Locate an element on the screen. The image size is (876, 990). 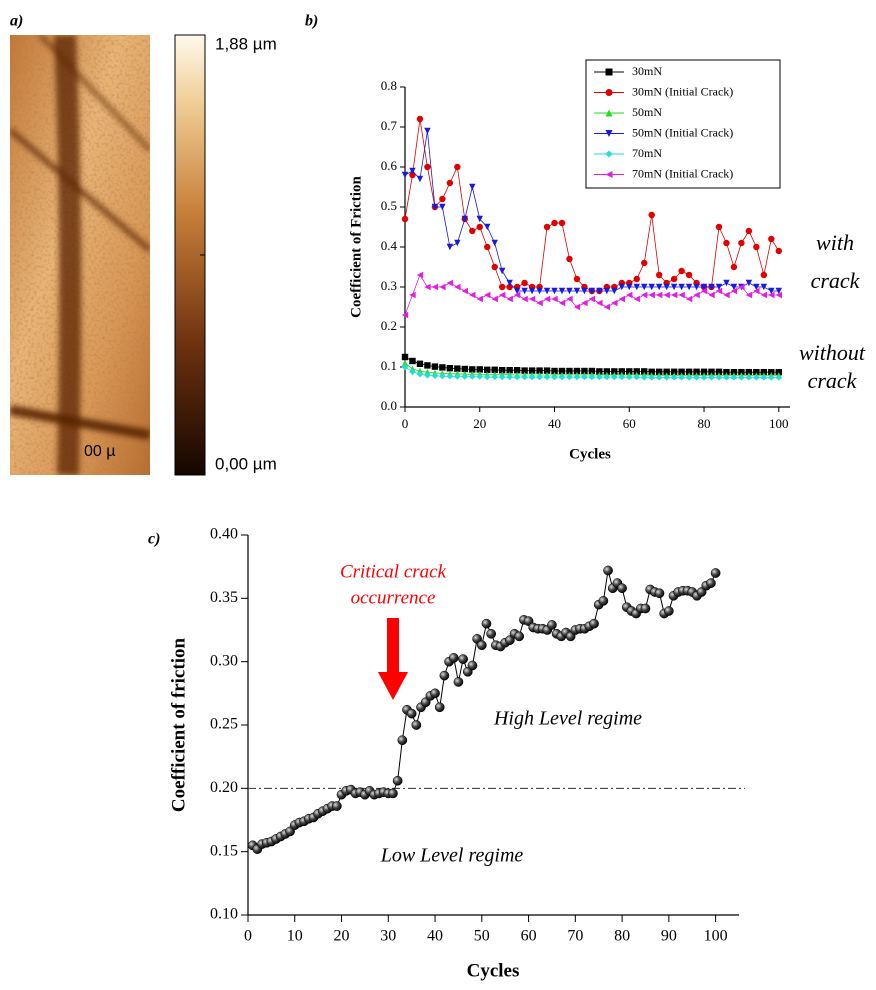
panel-label: b) is located at coordinates (311, 21).